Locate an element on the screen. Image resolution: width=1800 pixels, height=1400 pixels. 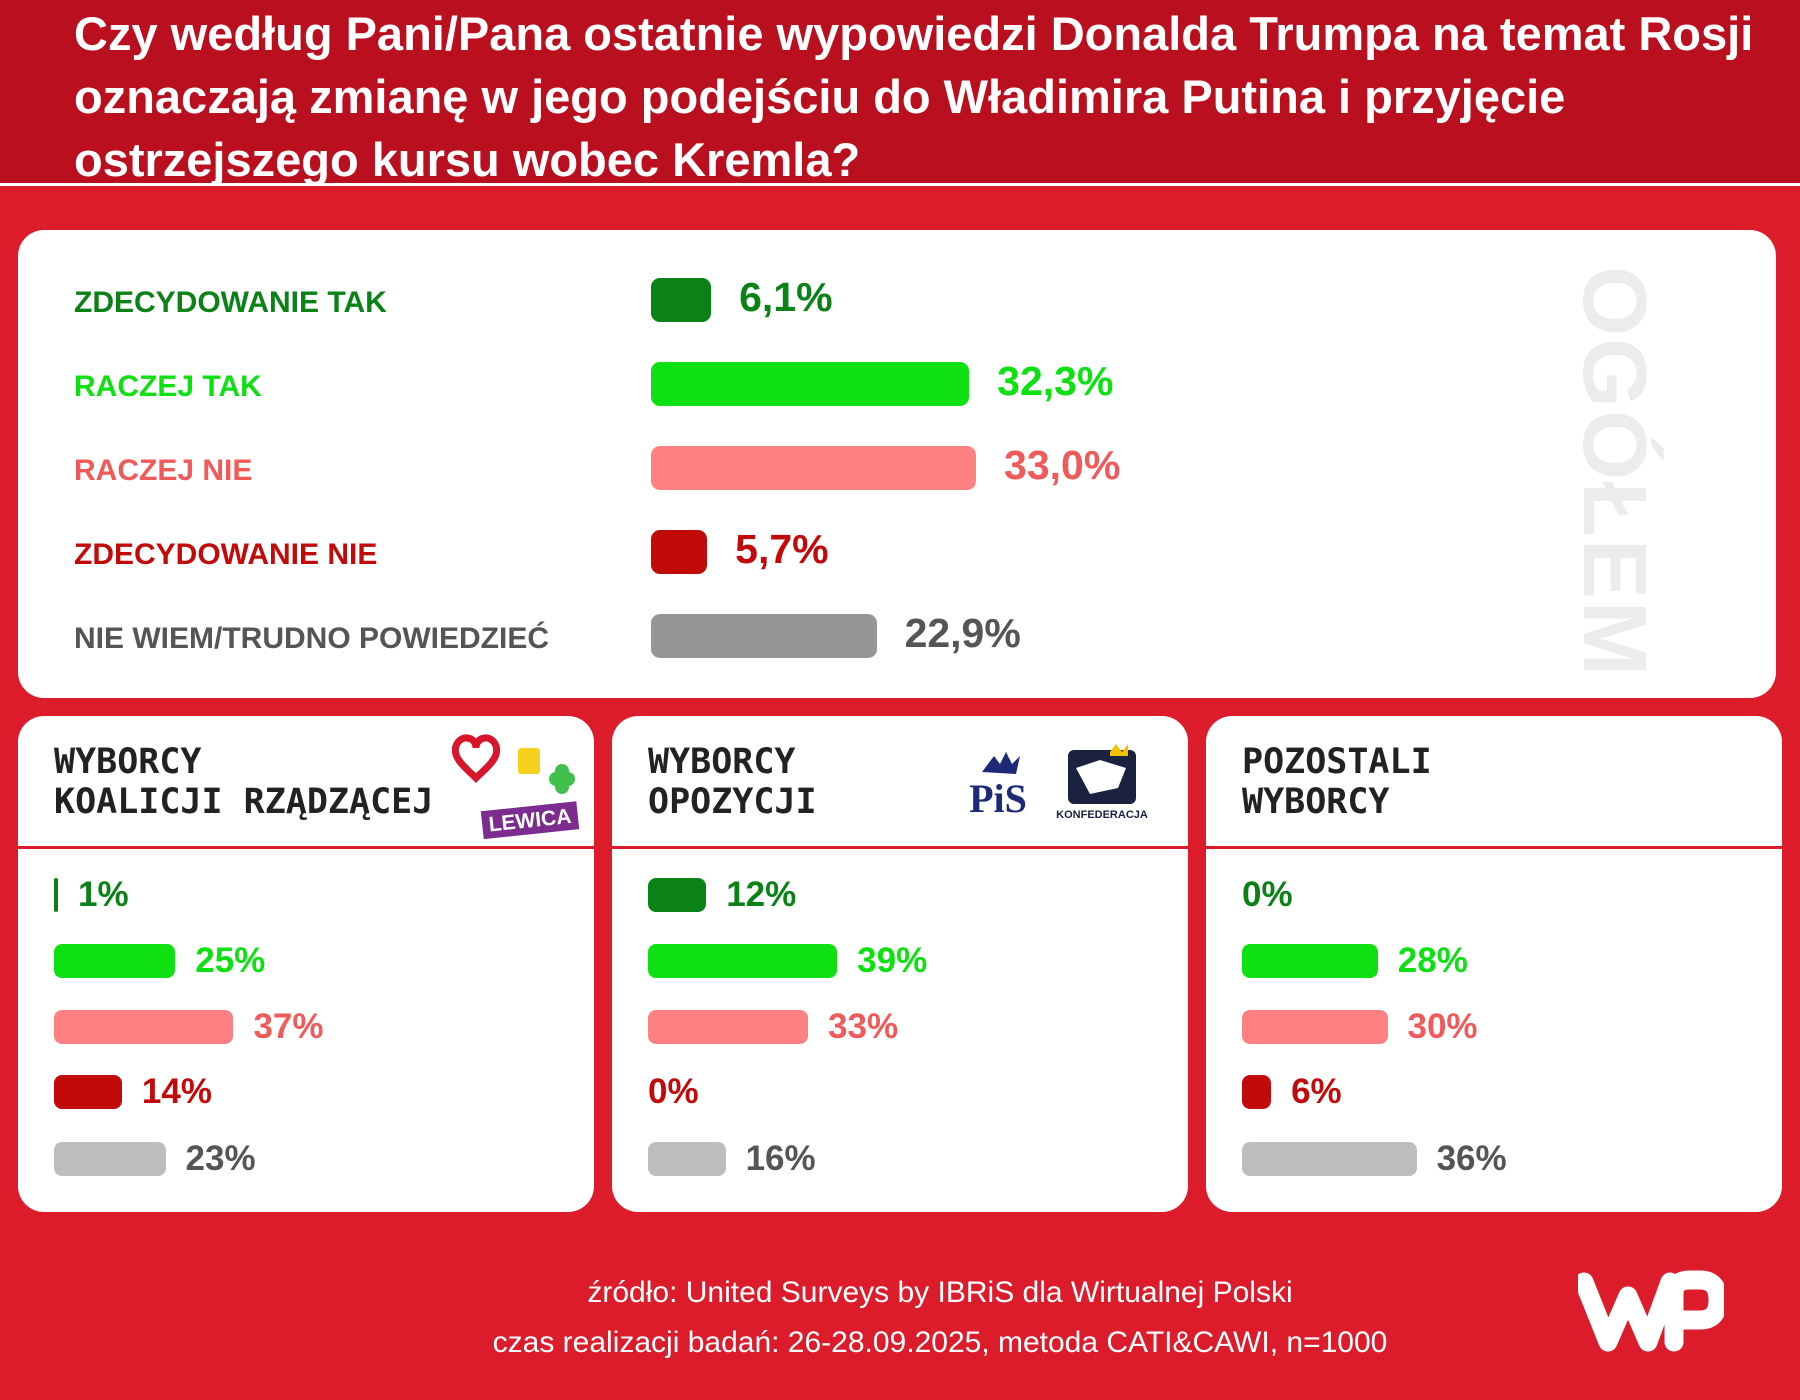
overall-bar-nie-wiem is located at coordinates (764, 636).